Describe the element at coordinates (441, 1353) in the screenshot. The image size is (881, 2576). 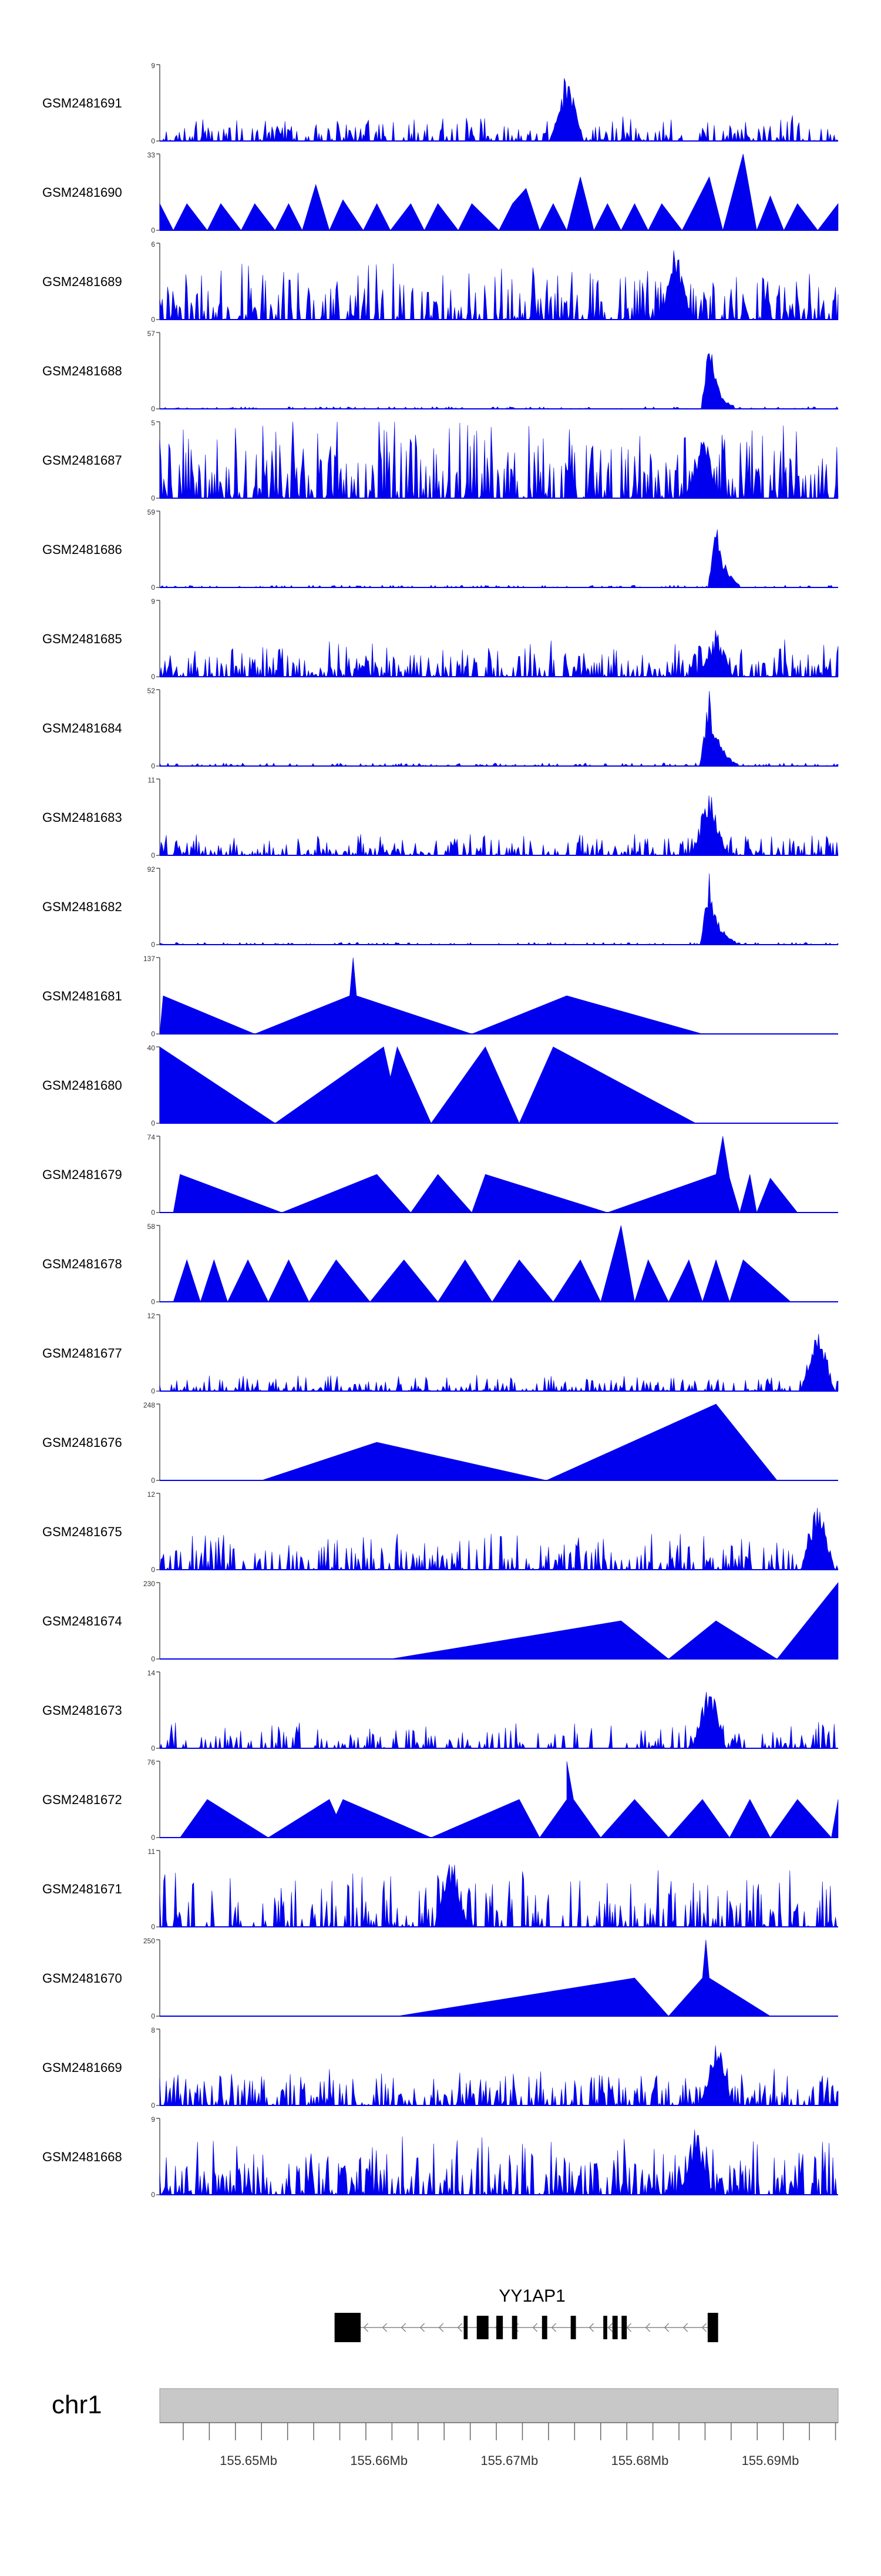
I see `track-GSM2481677: GSM2481677 12 0` at that location.